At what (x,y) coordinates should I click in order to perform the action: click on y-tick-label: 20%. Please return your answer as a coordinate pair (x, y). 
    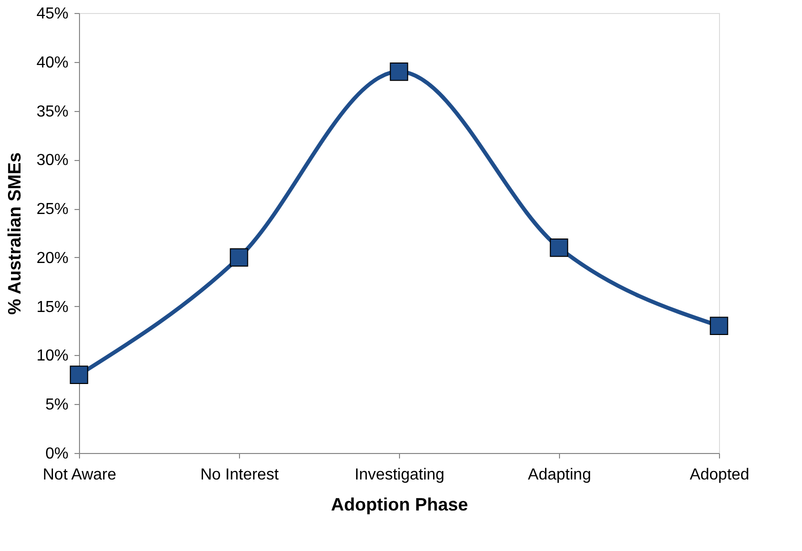
    Looking at the image, I should click on (52, 258).